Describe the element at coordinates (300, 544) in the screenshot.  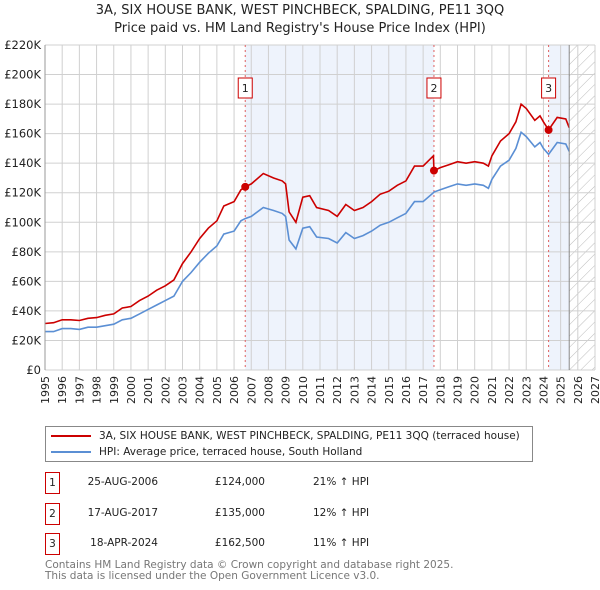
I see `sale-row: 3 18-APR-2024 £162,500 11% ↑ HPI` at that location.